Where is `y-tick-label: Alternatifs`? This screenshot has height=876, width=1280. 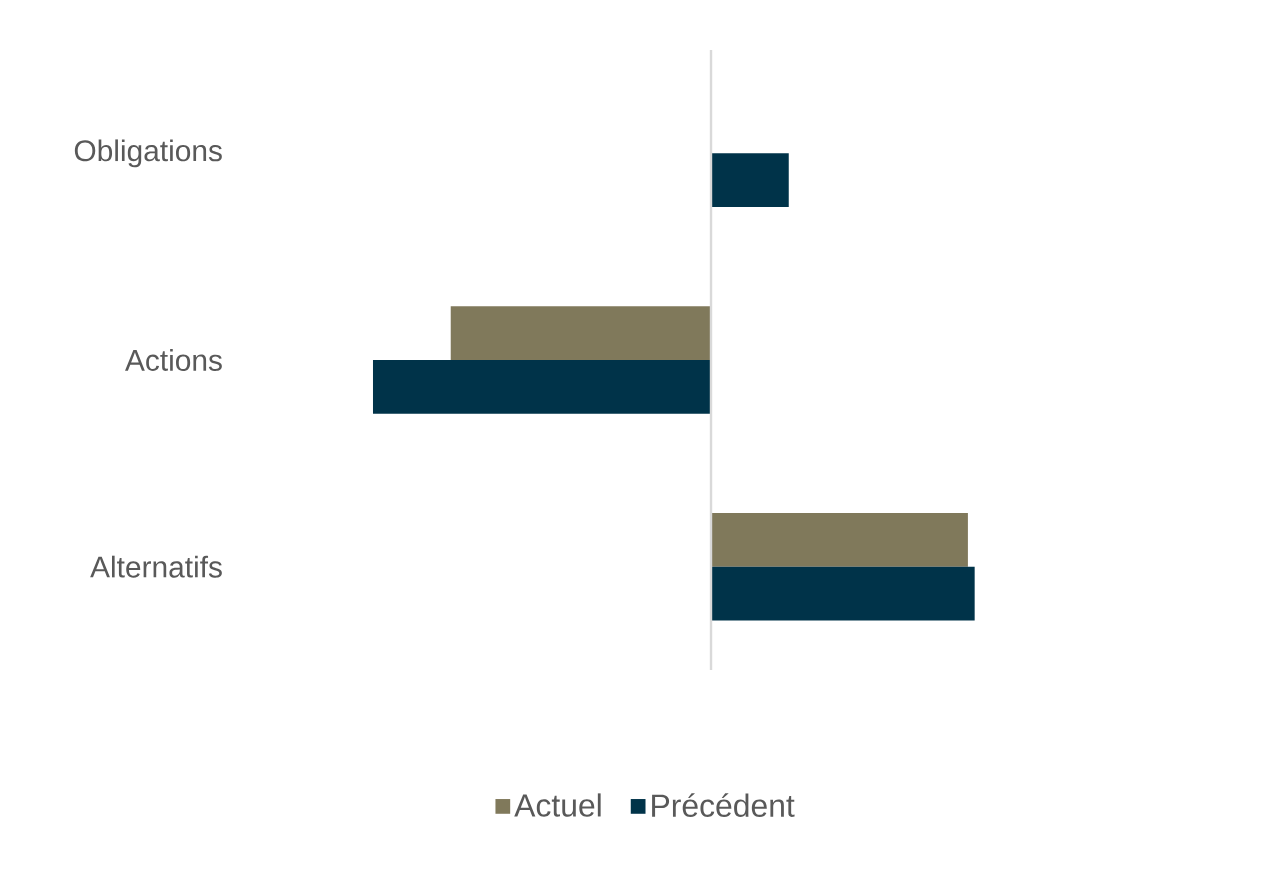
y-tick-label: Alternatifs is located at coordinates (156, 566).